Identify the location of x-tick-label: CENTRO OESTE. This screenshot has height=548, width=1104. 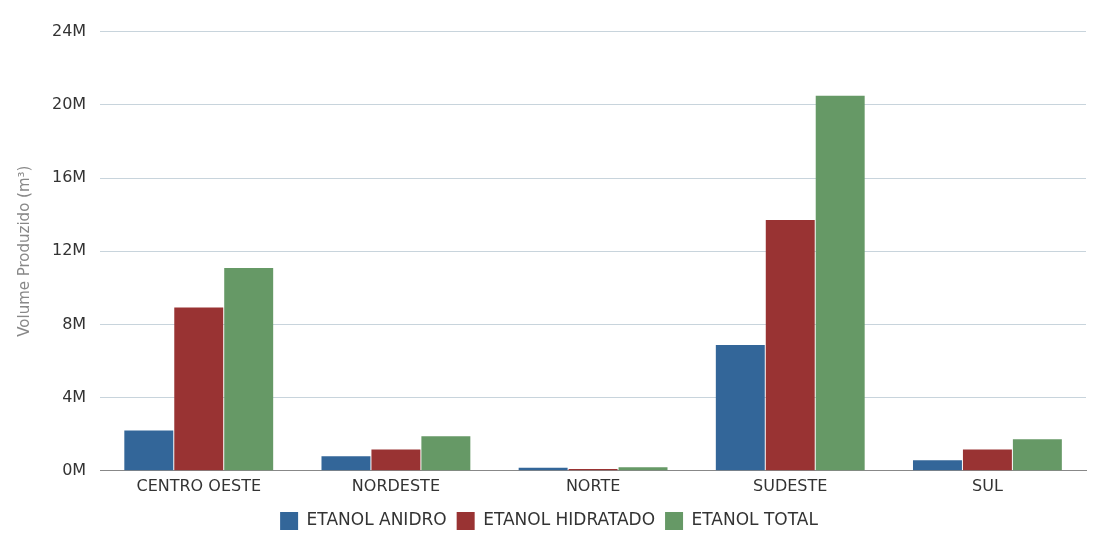
(199, 485).